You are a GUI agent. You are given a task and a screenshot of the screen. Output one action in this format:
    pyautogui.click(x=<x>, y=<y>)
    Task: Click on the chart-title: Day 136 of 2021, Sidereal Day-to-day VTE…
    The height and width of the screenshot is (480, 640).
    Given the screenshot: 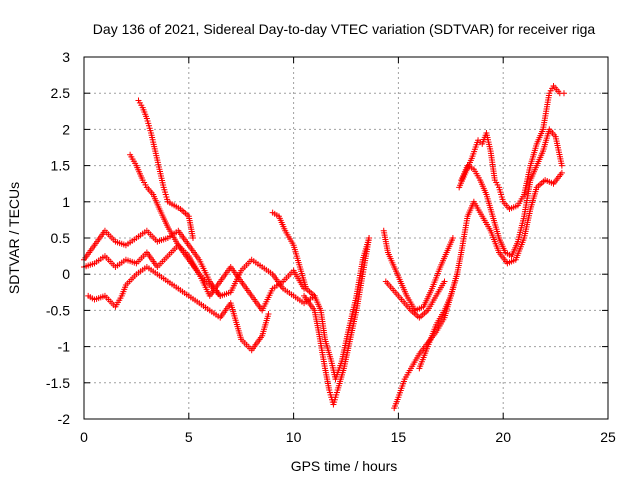 What is the action you would take?
    pyautogui.click(x=344, y=29)
    